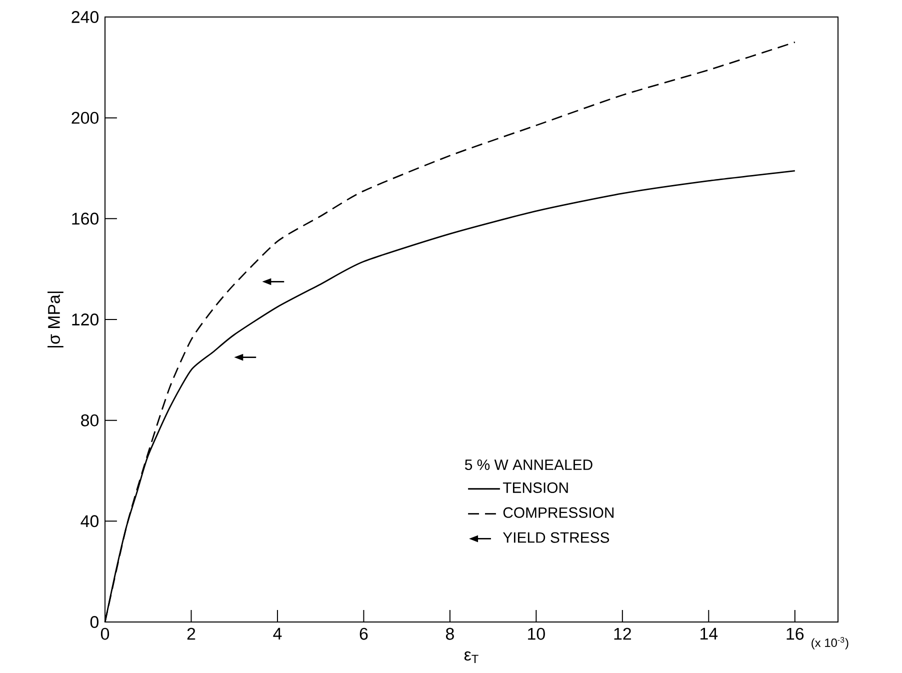 This screenshot has width=902, height=673. Describe the element at coordinates (85, 320) in the screenshot. I see `y-tick-label: 120` at that location.